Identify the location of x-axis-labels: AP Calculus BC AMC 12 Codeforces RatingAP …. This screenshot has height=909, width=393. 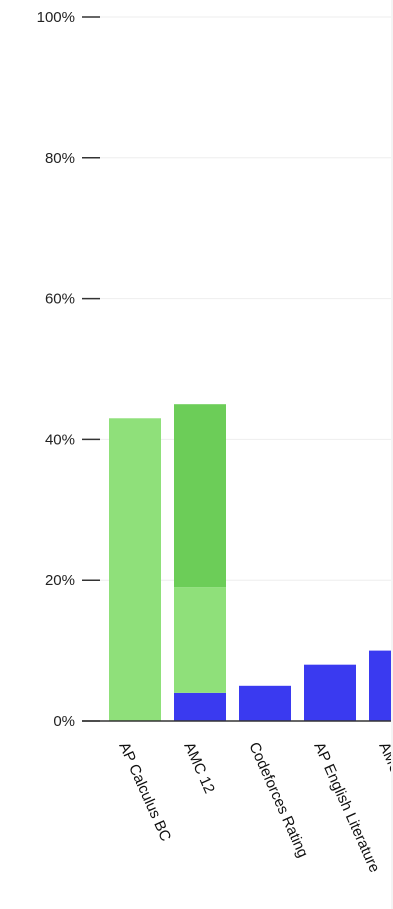
(254, 807).